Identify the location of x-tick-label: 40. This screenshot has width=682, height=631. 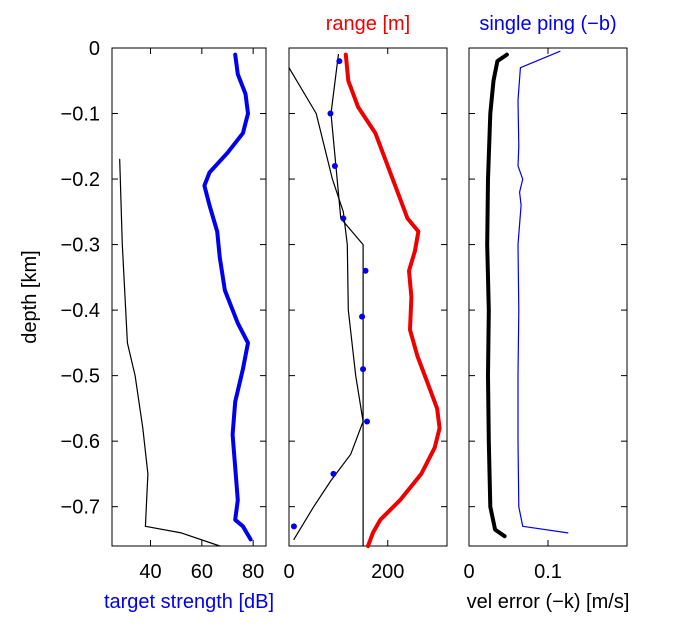
(150, 572).